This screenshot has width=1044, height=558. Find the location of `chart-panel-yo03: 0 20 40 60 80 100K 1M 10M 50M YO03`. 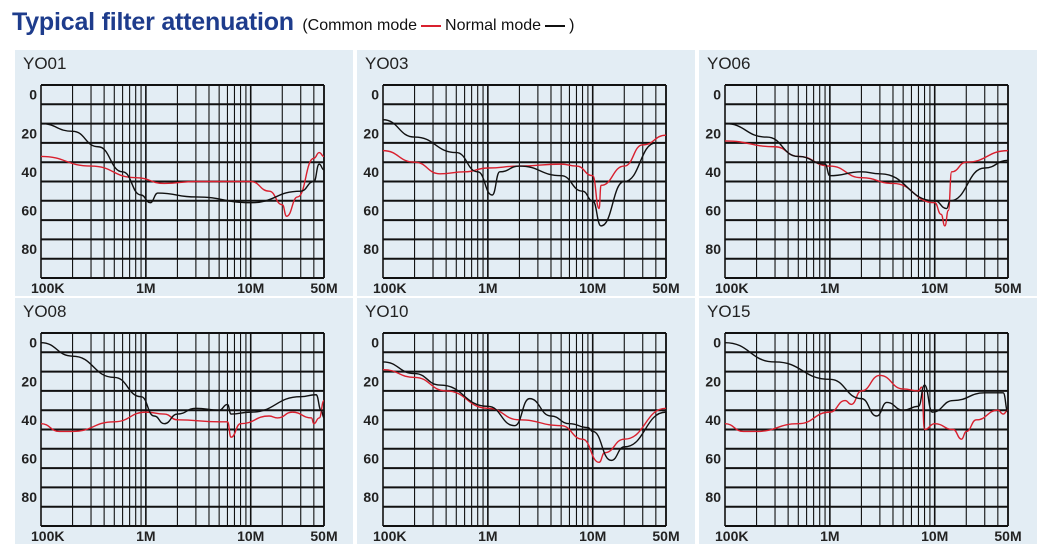

chart-panel-yo03: 0 20 40 60 80 100K 1M 10M 50M YO03 is located at coordinates (526, 173).